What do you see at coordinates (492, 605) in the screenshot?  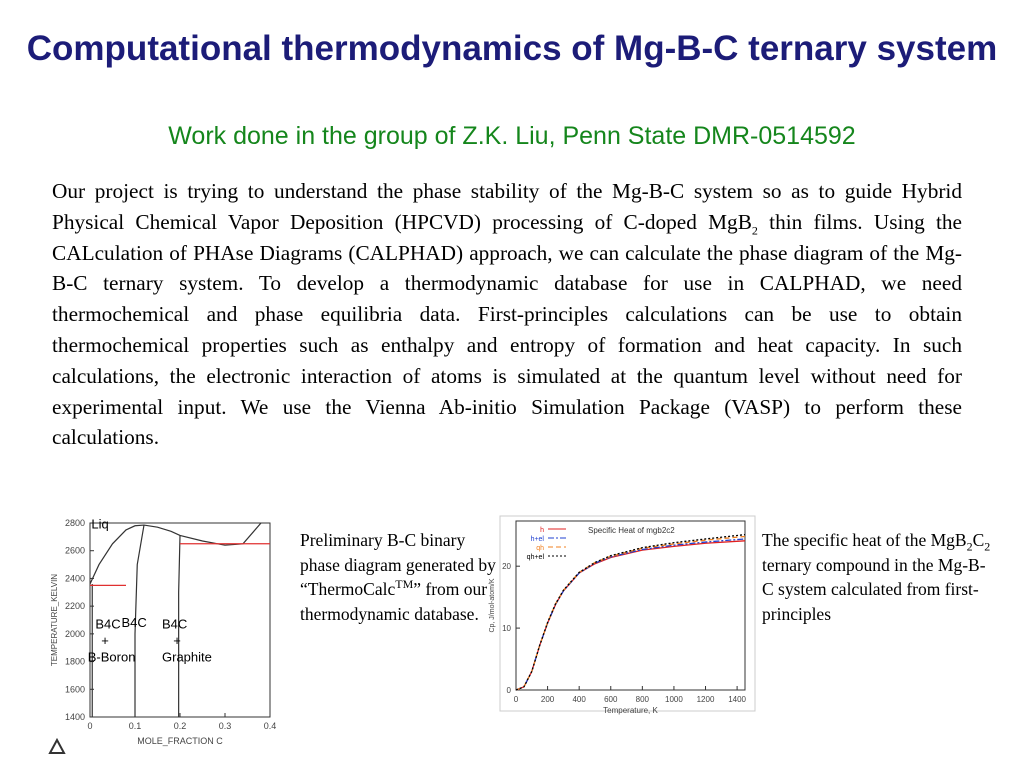 I see `y-axis-label: Cp, J/mol-atom/K` at bounding box center [492, 605].